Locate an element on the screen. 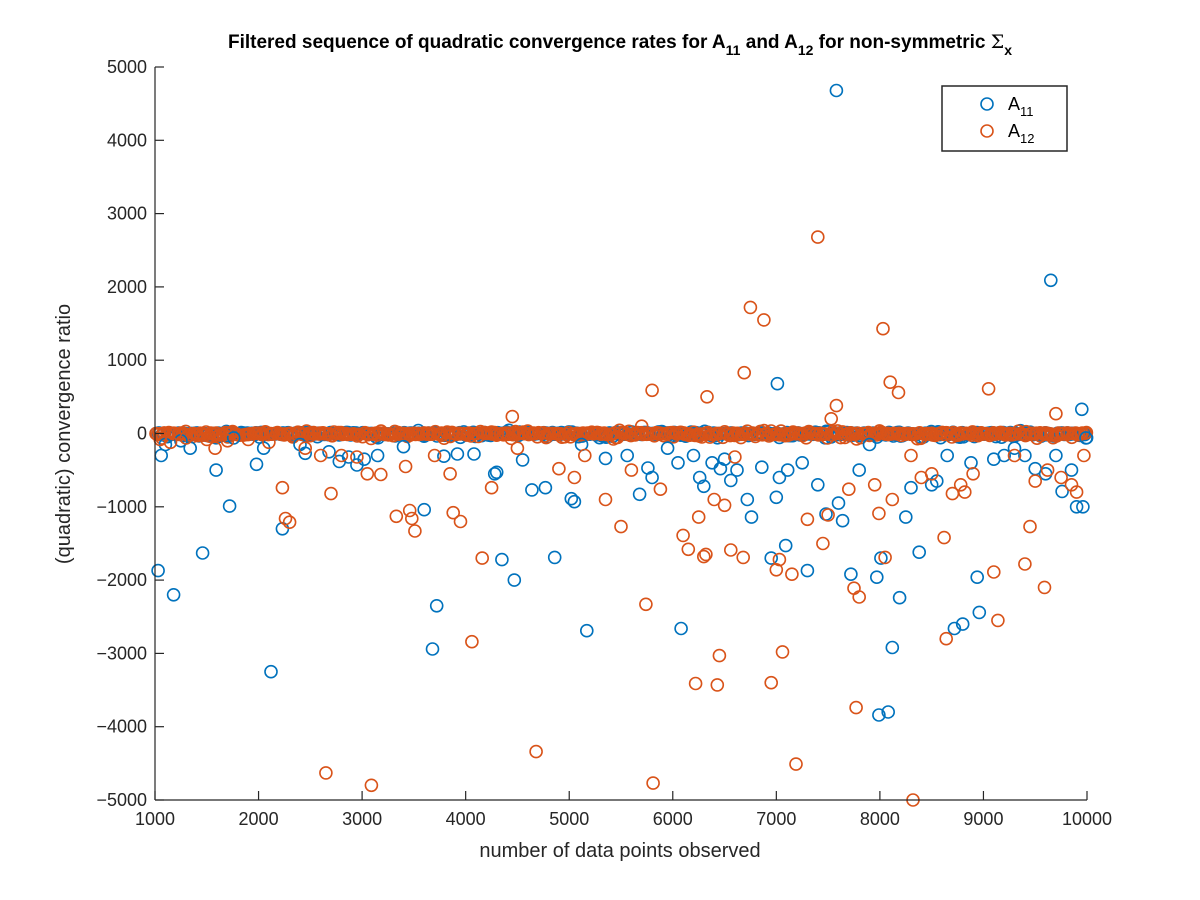 The image size is (1200, 900). x-tick-label: 5000 is located at coordinates (569, 819).